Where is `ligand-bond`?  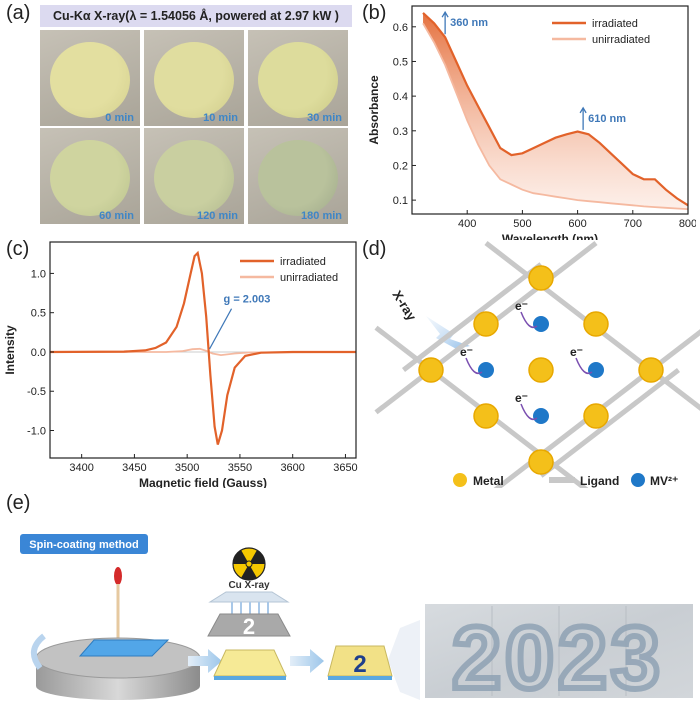
ligand-bond is located at coordinates (472, 317).